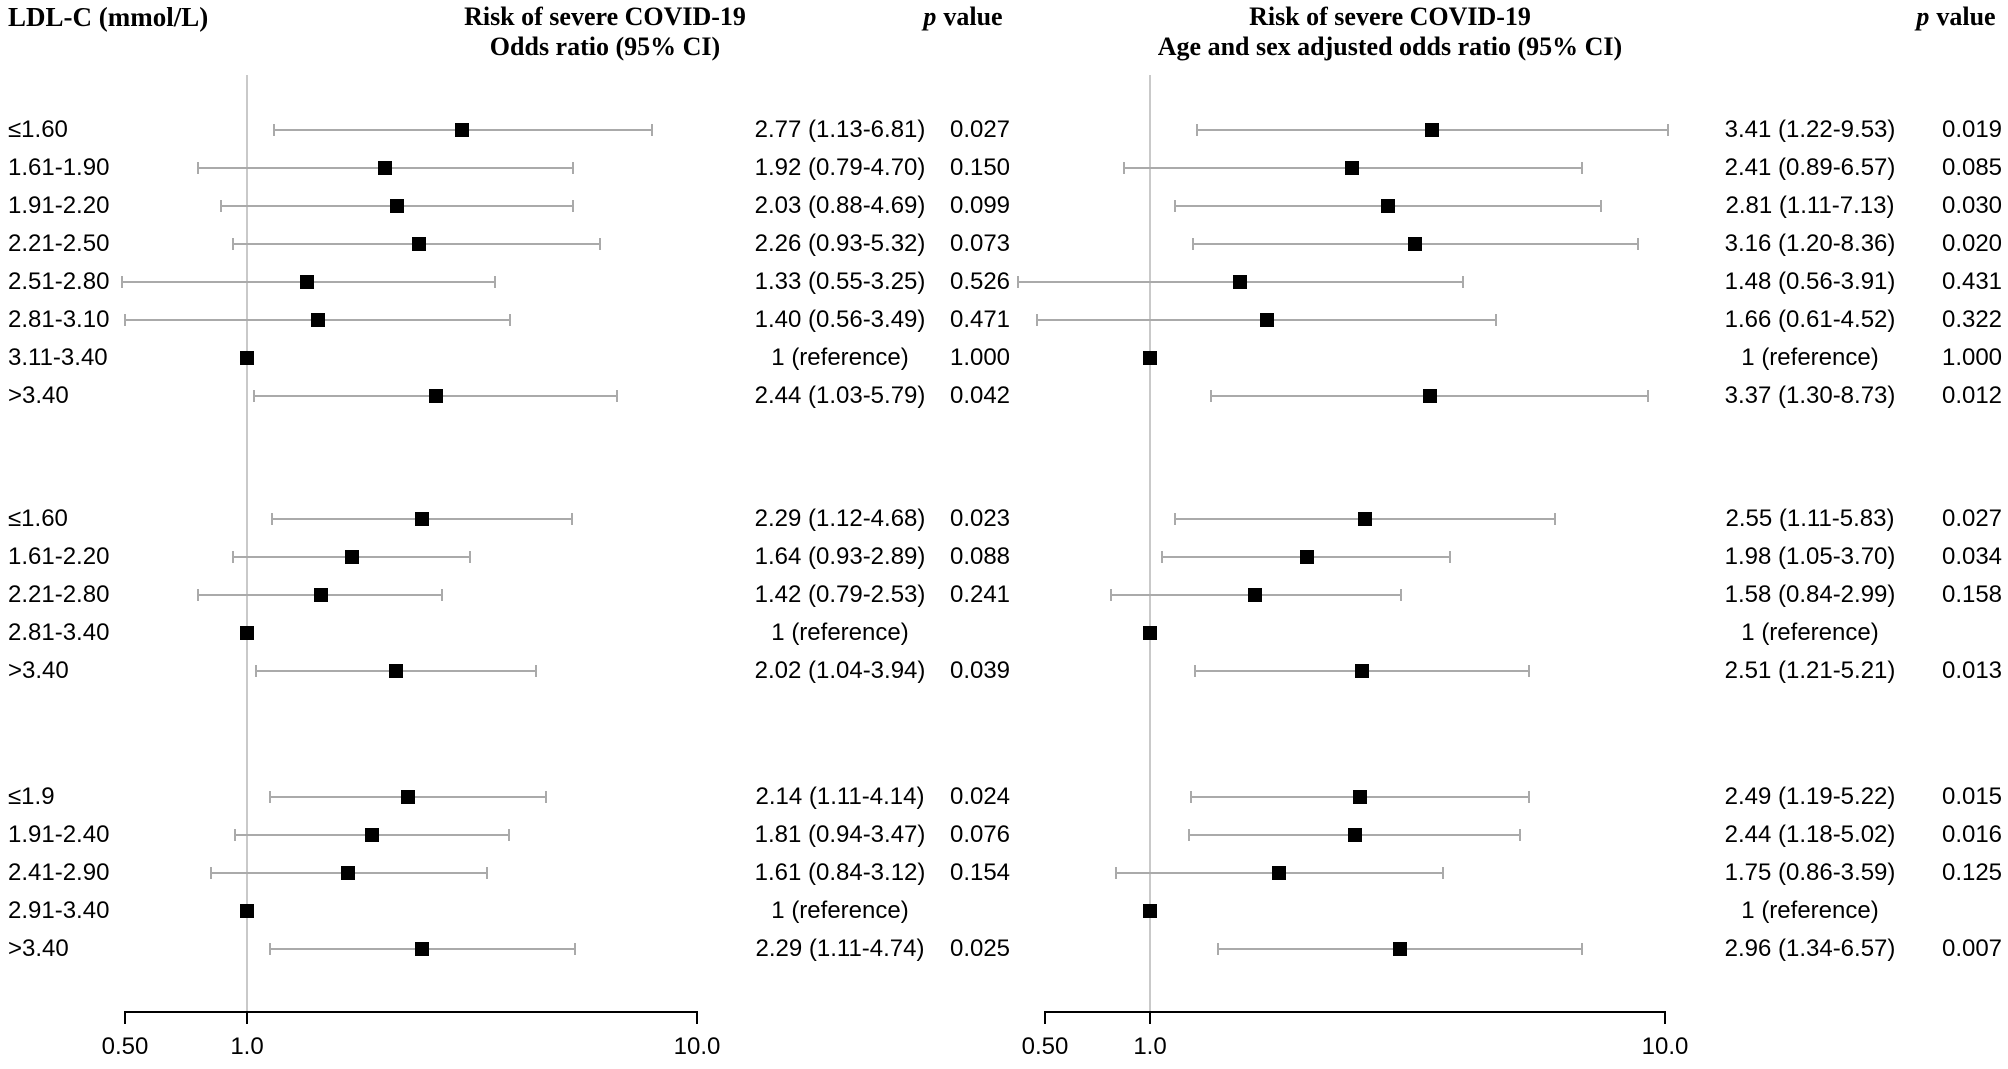 The height and width of the screenshot is (1069, 2008). I want to click on left-x-axis-line, so click(411, 1012).